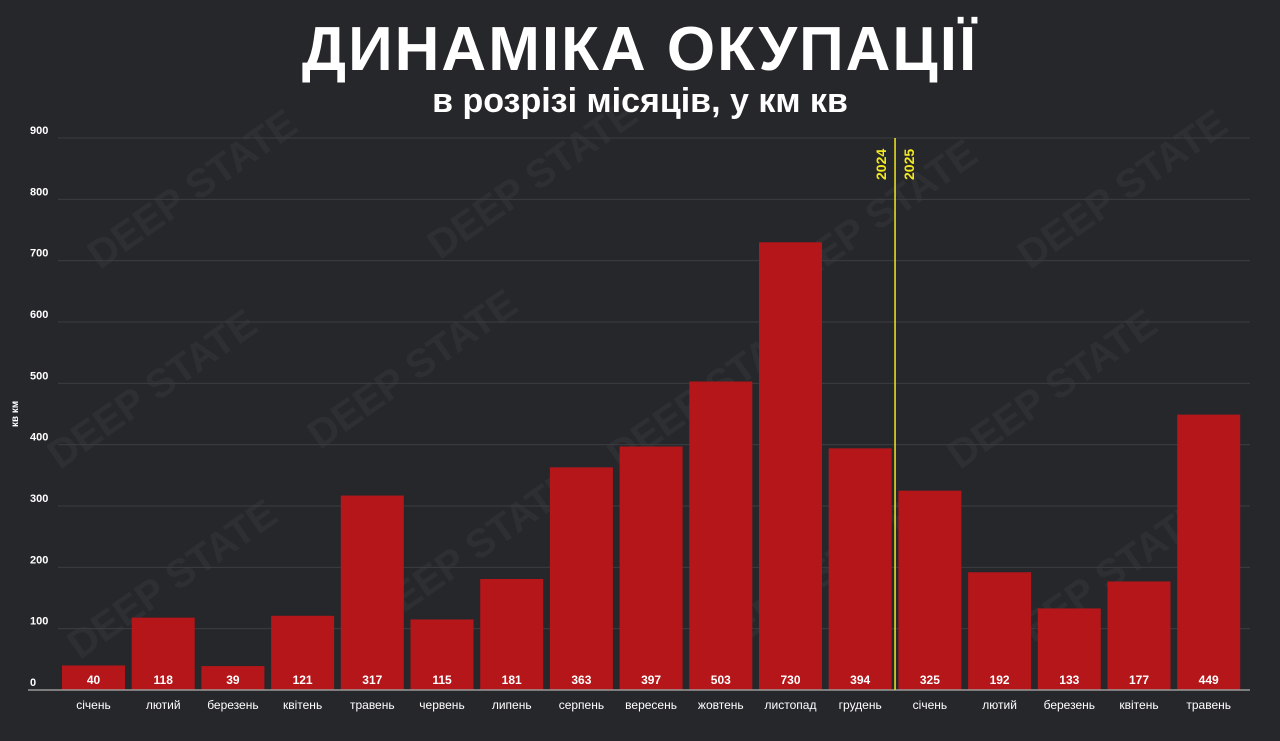 Image resolution: width=1280 pixels, height=741 pixels. Describe the element at coordinates (39, 499) in the screenshot. I see `y-tick-label: 300` at that location.